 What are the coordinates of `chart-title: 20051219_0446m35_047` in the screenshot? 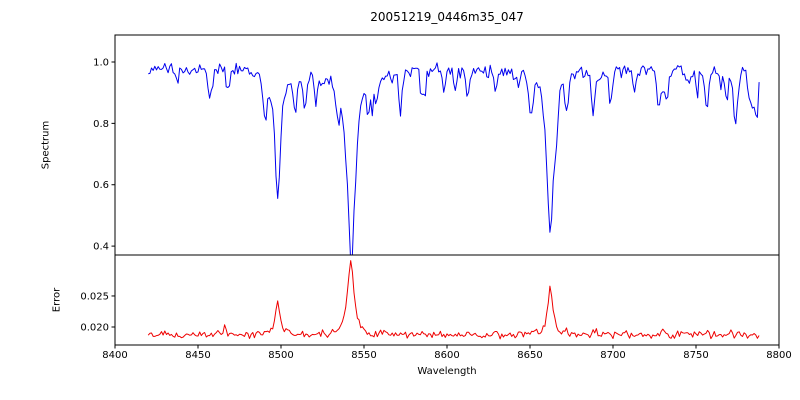 It's located at (447, 17).